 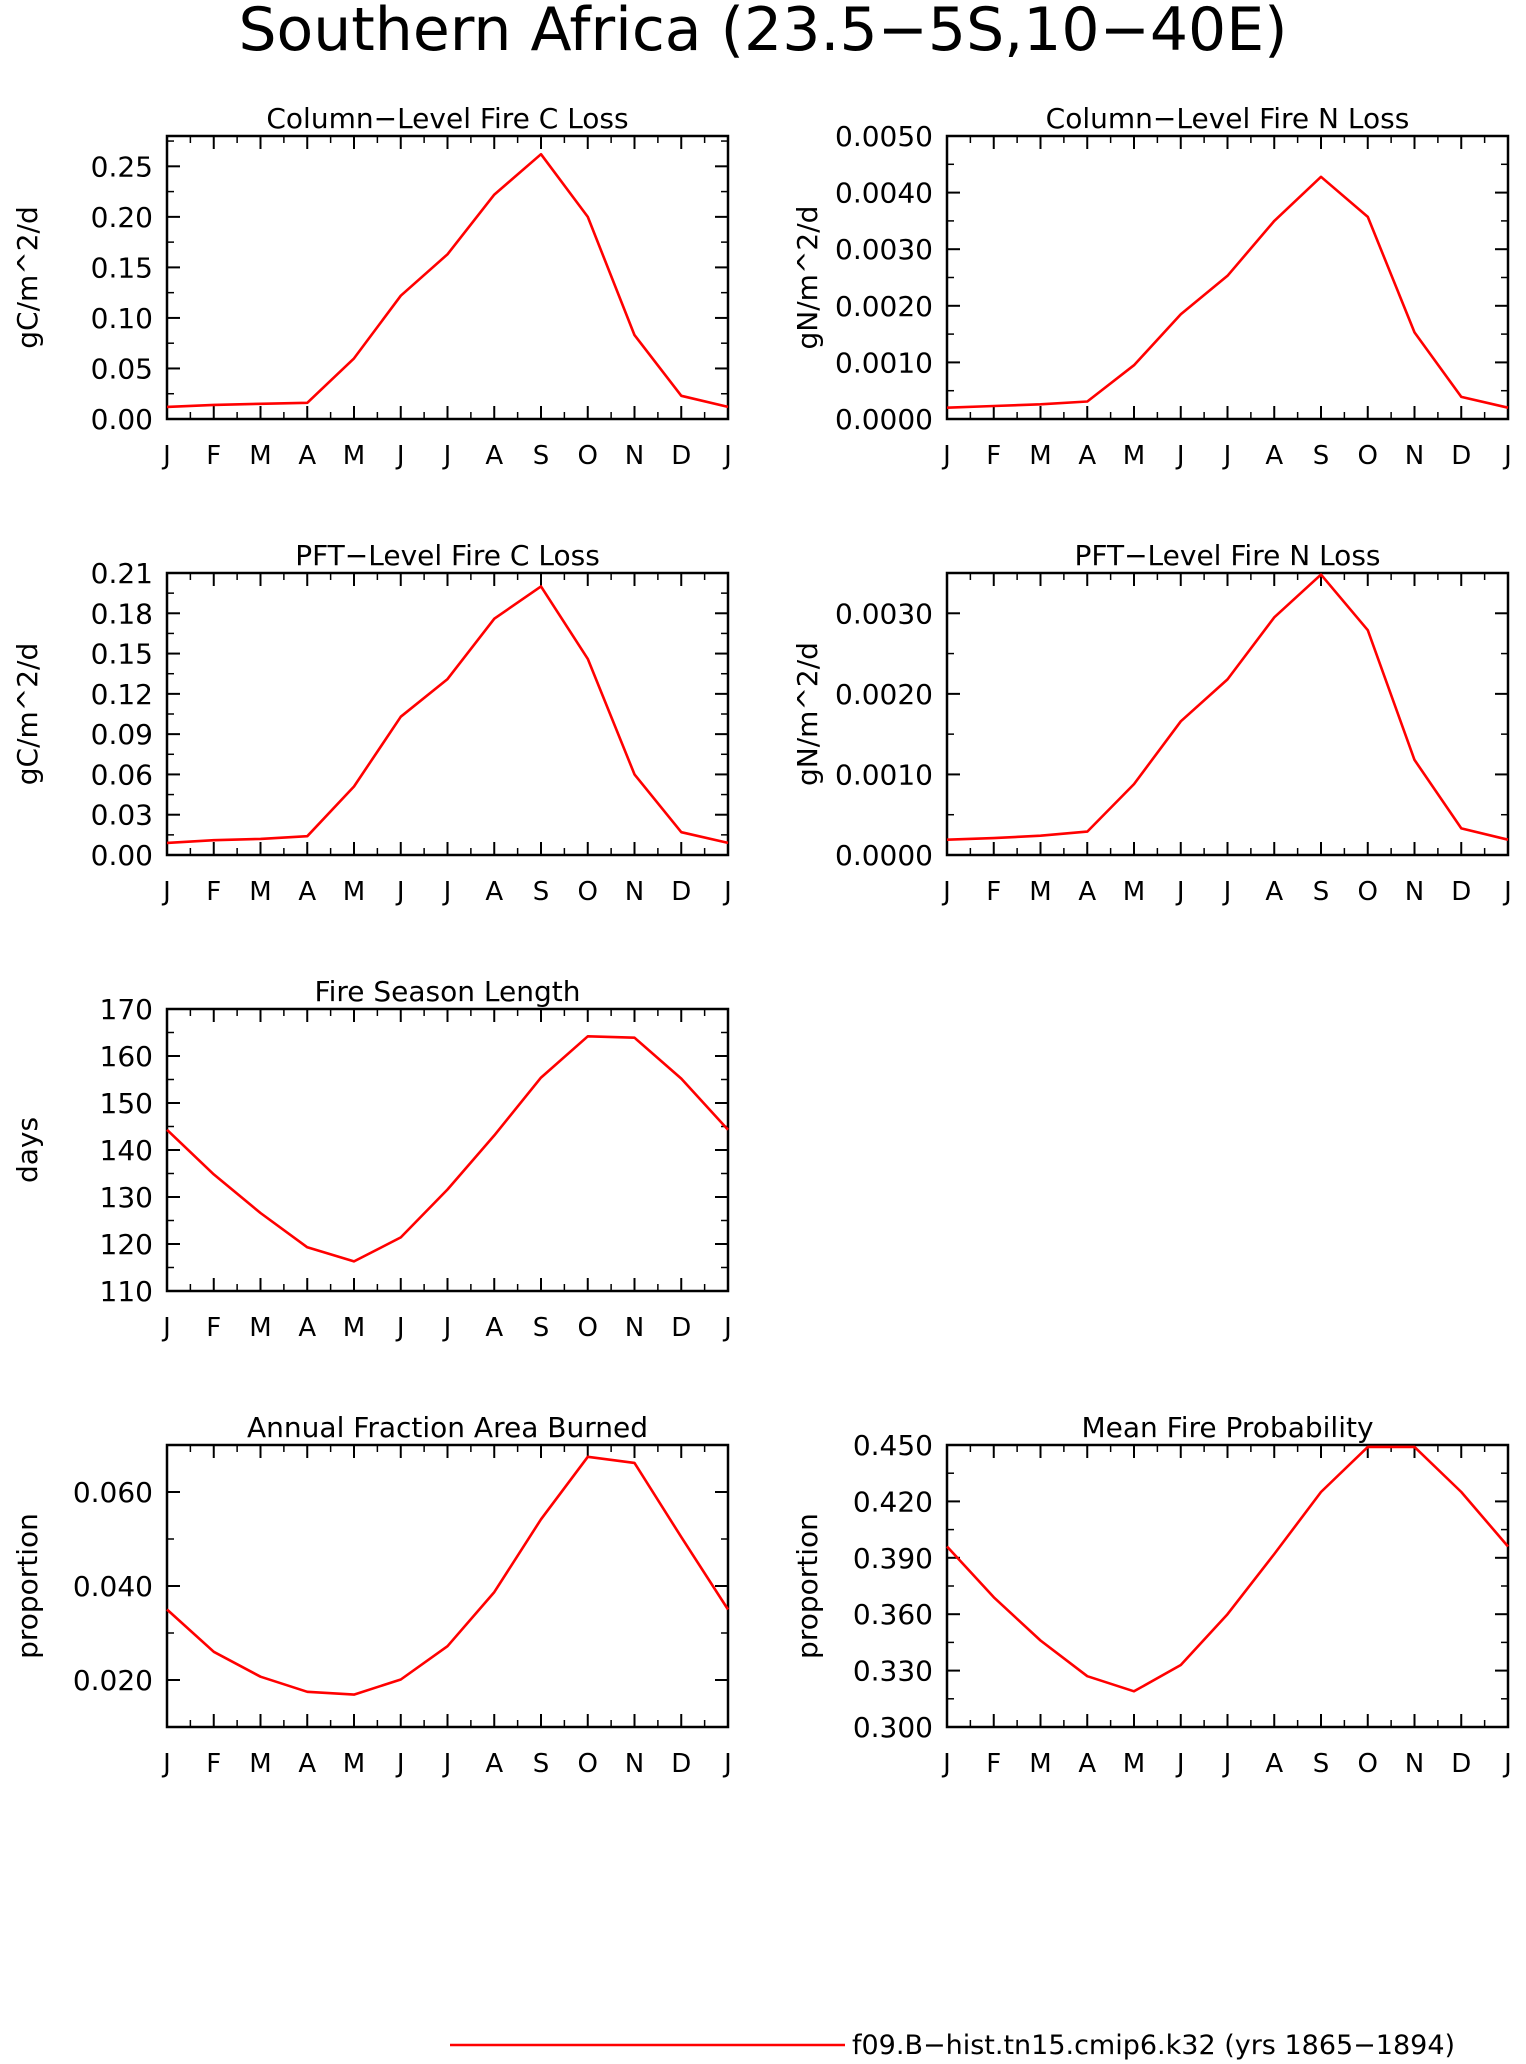 I want to click on y-tick-label: 110, so click(x=126, y=1291).